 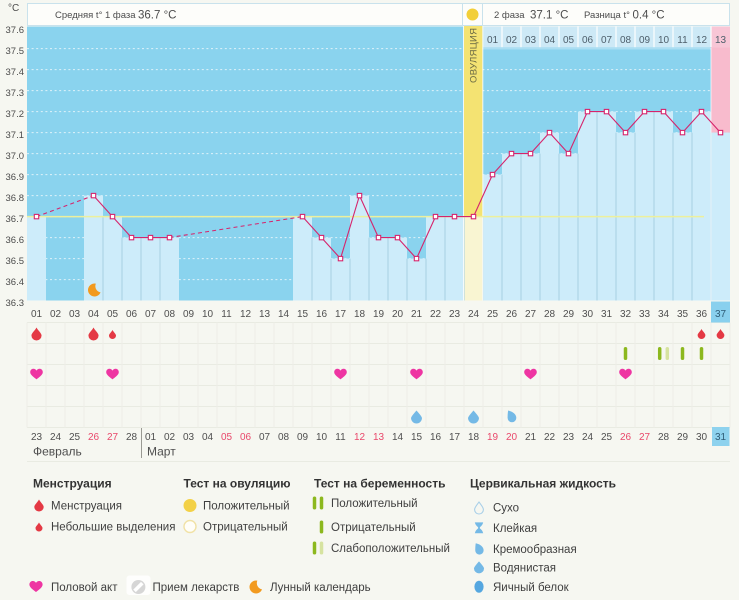 I want to click on svg-text: 37.6, so click(x=15, y=30).